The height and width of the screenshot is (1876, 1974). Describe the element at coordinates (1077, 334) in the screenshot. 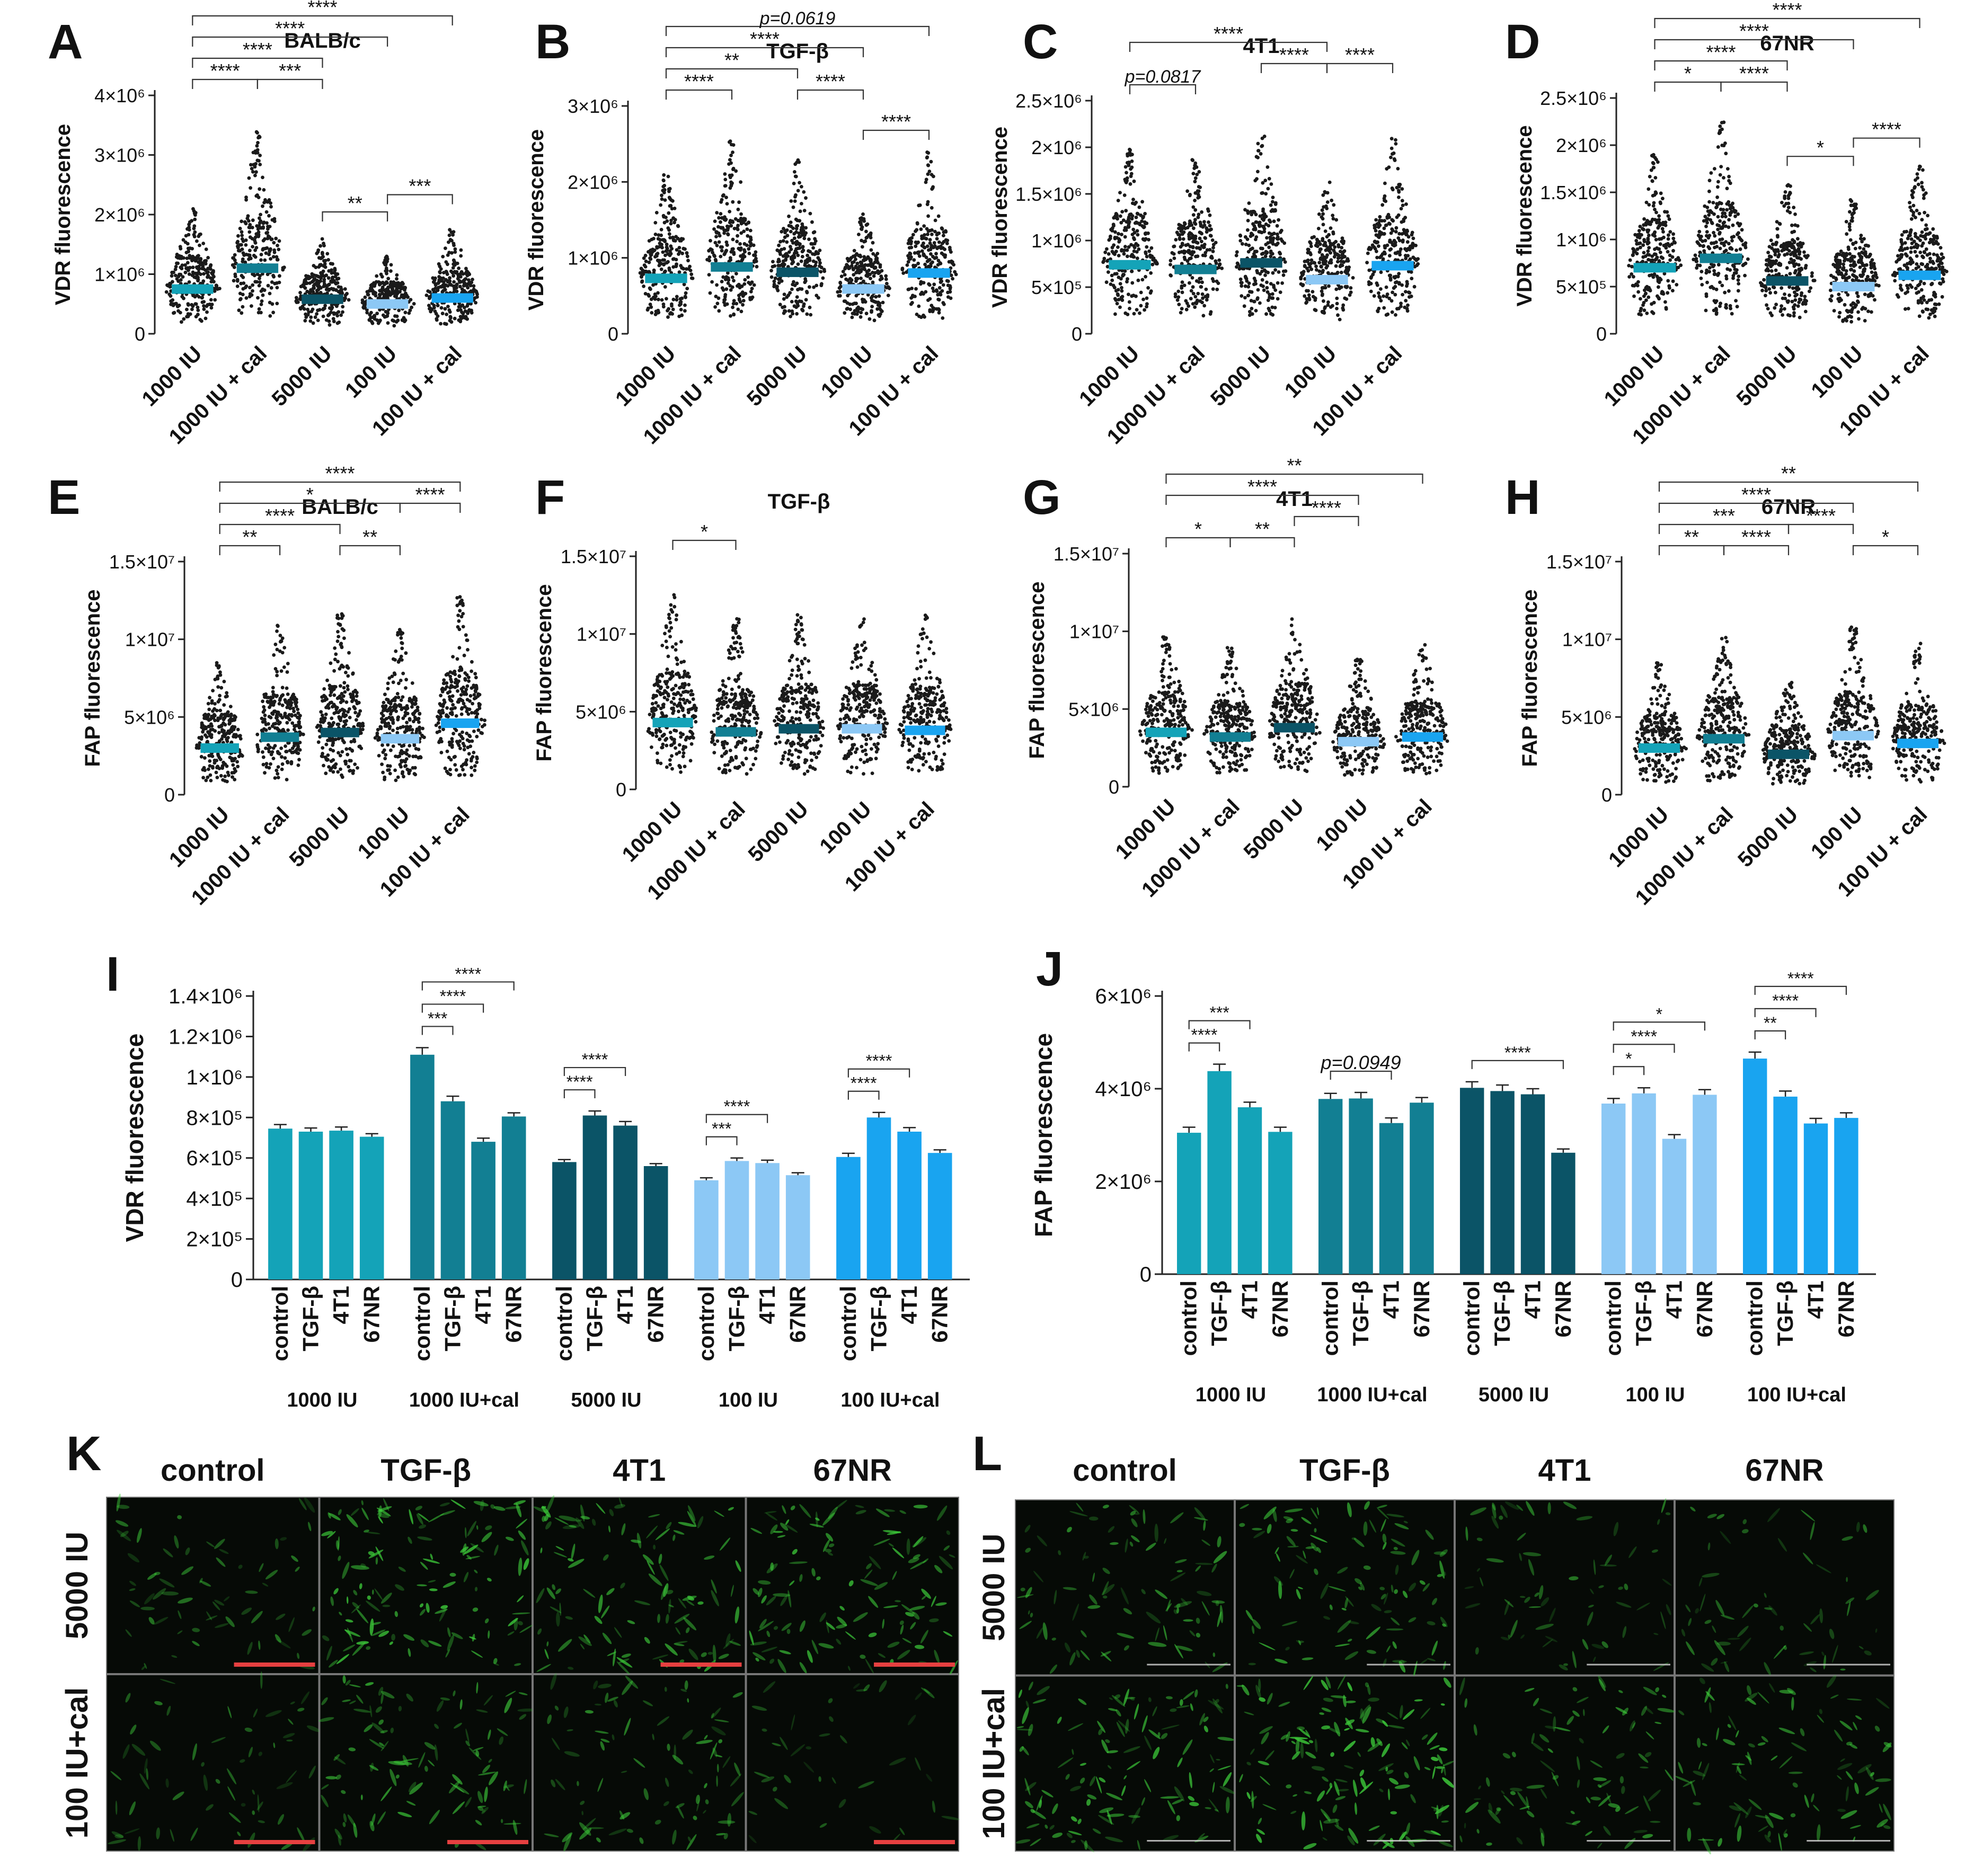

I see `y-tick-label: 0` at that location.